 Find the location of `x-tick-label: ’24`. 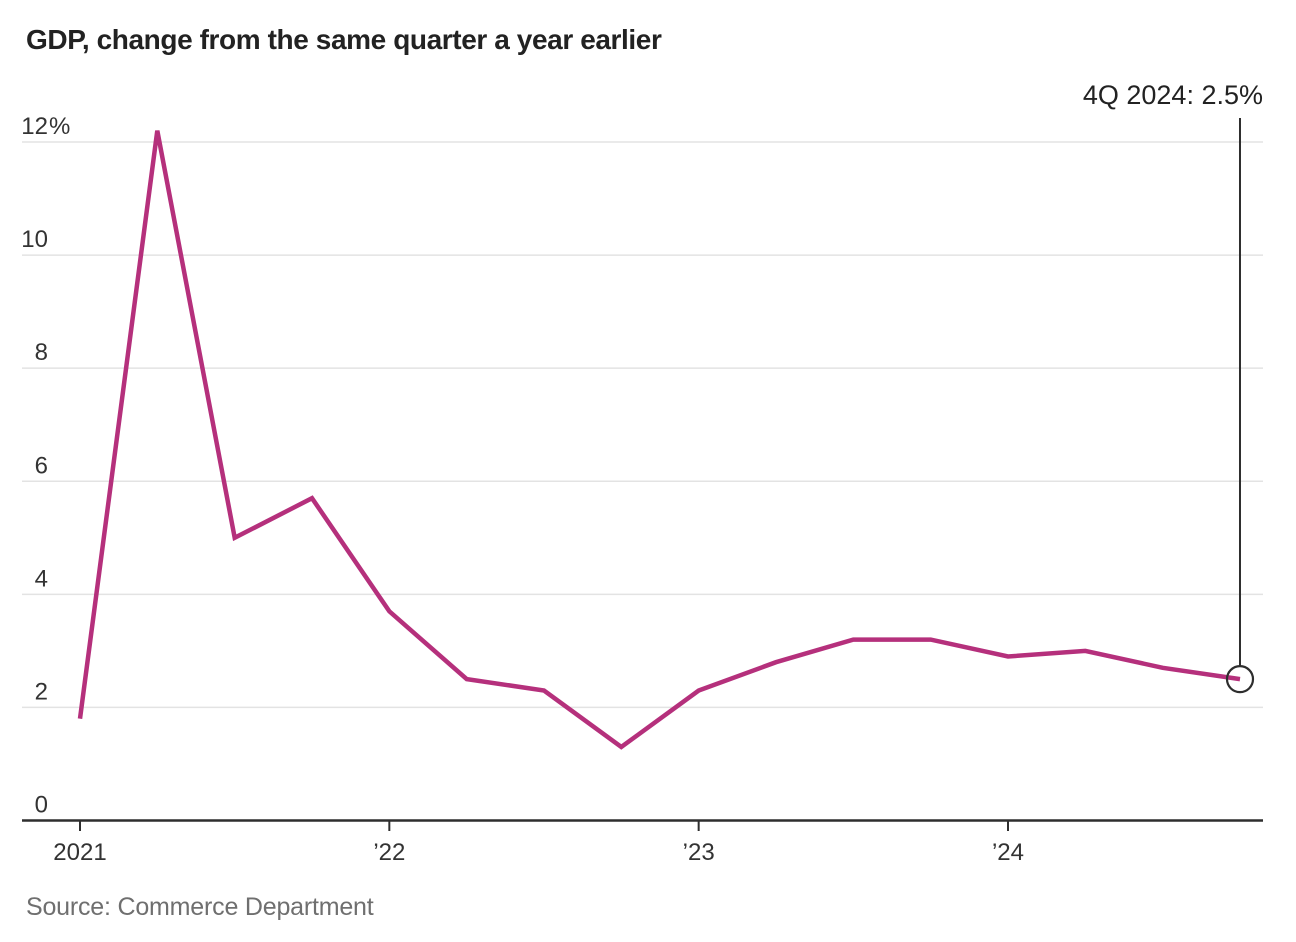

x-tick-label: ’24 is located at coordinates (1008, 852).